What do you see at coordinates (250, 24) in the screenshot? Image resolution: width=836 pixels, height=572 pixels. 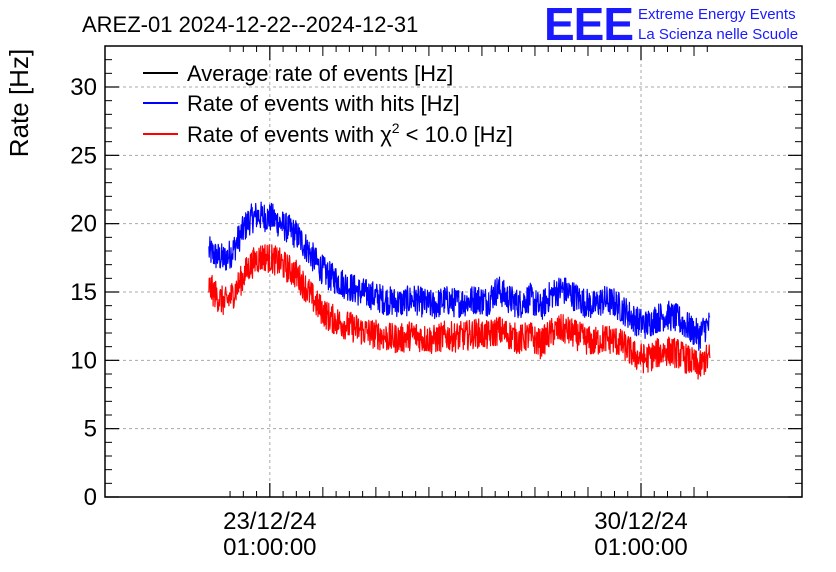 I see `chart-title: AREZ-01 2024-12-22--2024-12-31` at bounding box center [250, 24].